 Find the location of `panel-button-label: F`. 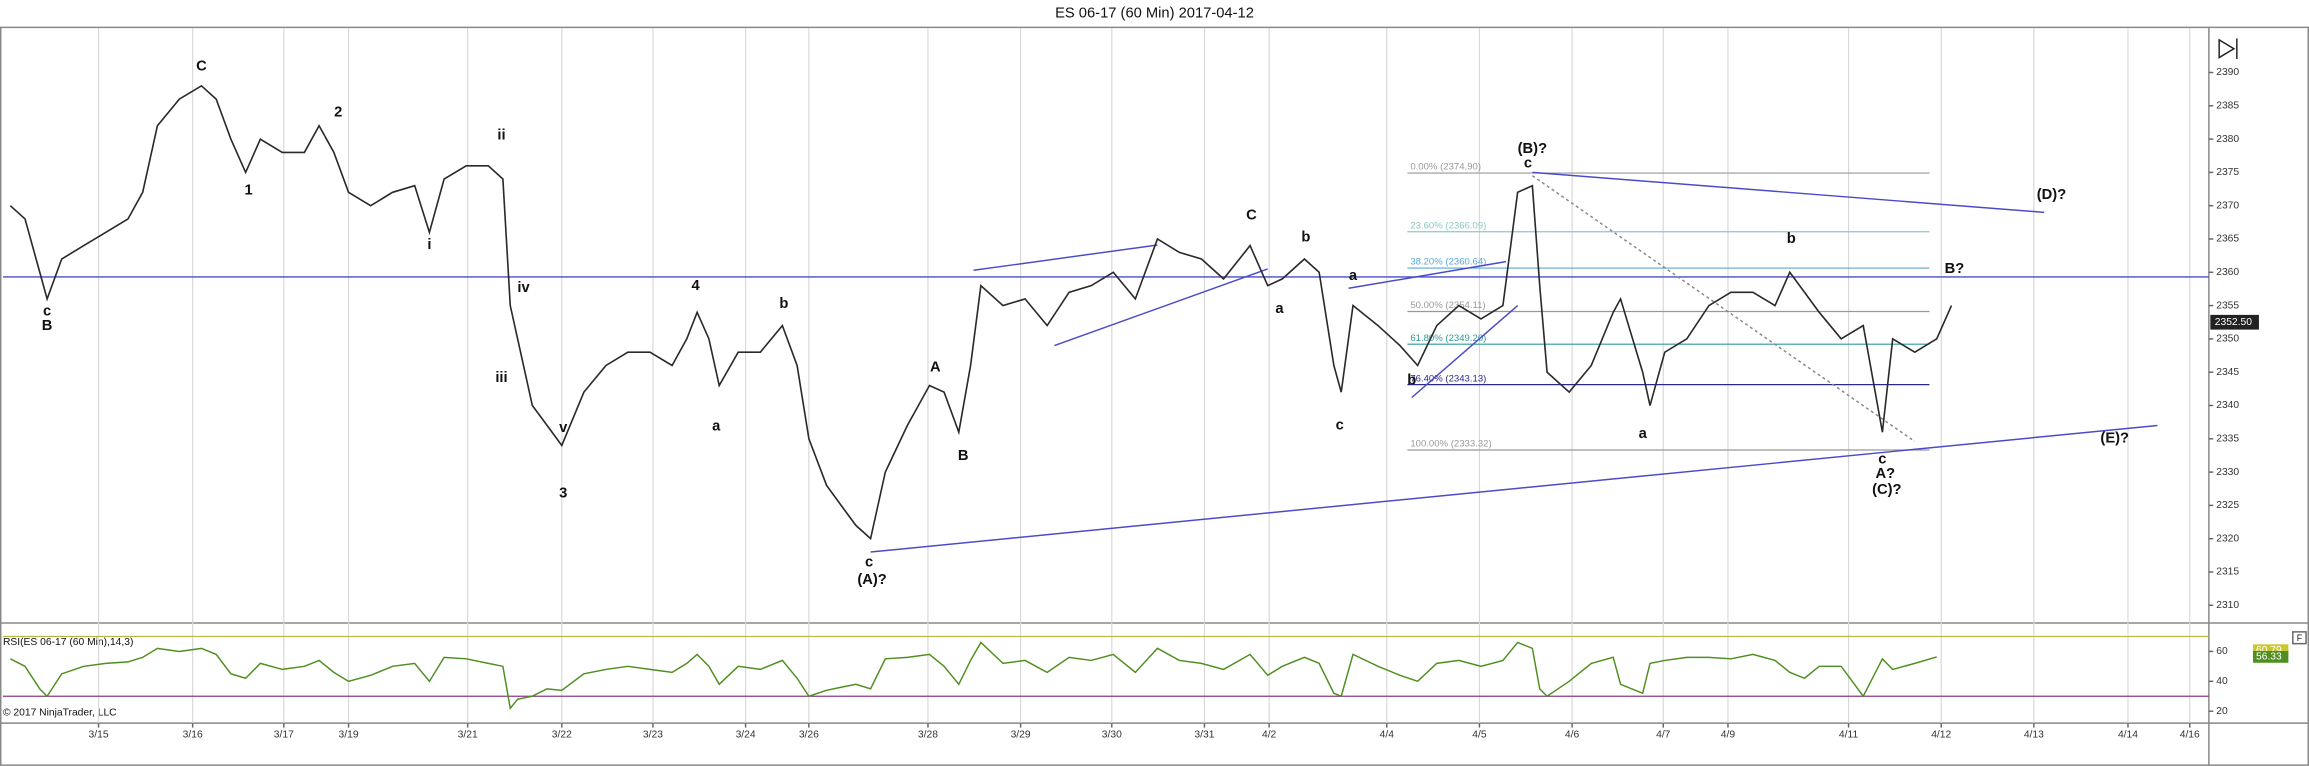

panel-button-label: F is located at coordinates (2300, 638).